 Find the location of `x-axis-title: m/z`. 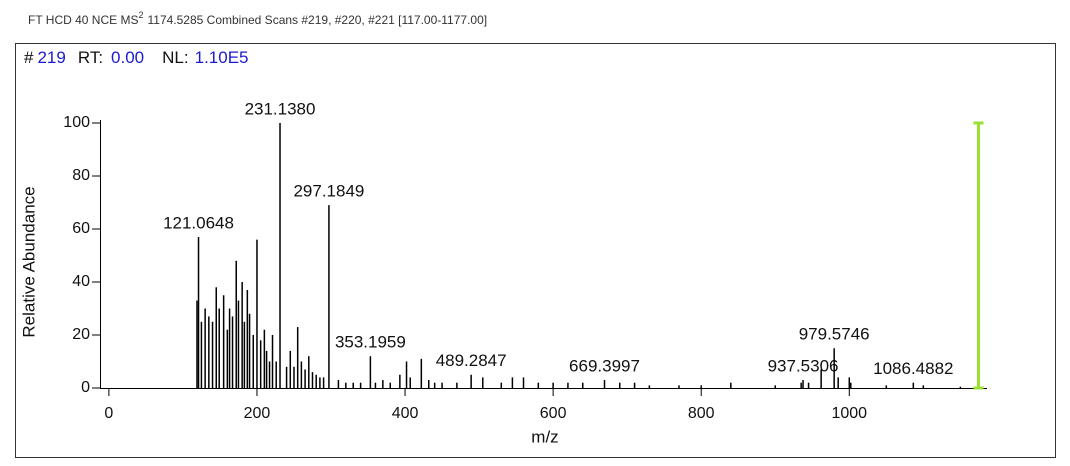

x-axis-title: m/z is located at coordinates (544, 436).